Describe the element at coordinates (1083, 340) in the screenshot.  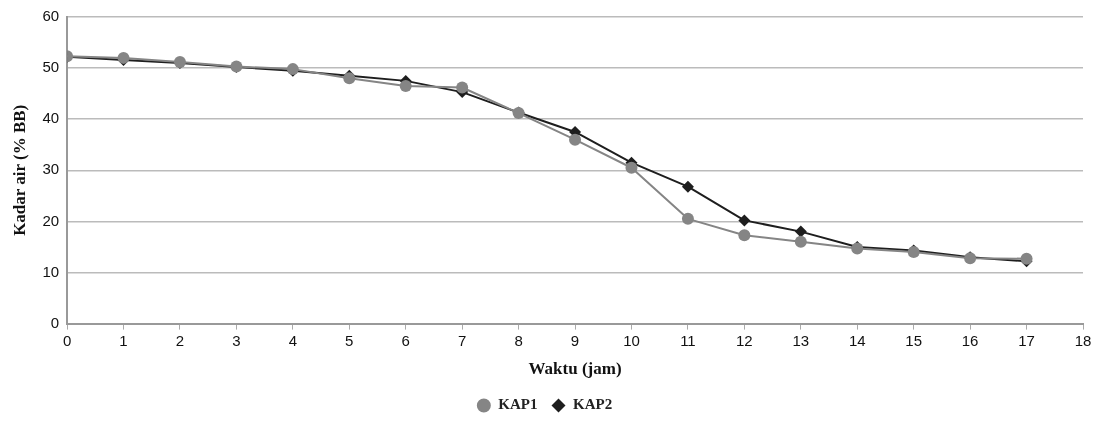
I see `x-tick-label: 18` at that location.